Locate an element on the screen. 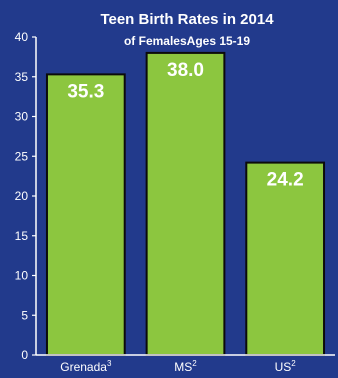 This screenshot has width=338, height=378. bar-data-label: 35.3 is located at coordinates (85, 91).